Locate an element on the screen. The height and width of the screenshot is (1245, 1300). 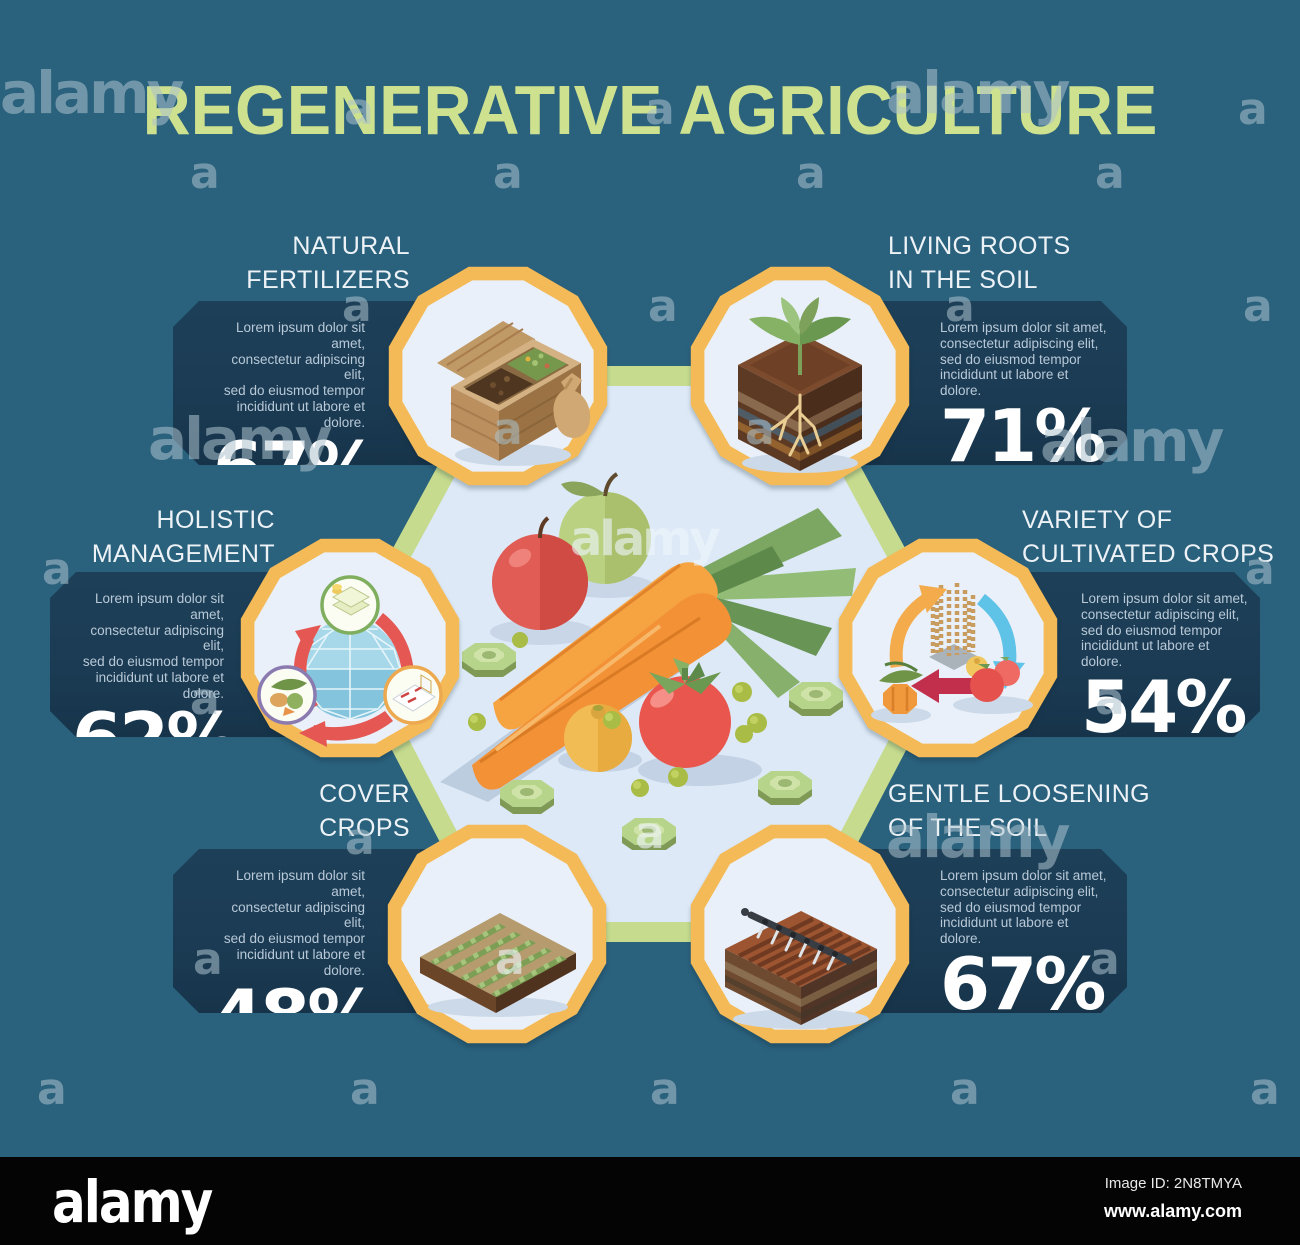
section-title: GENTLE LOOSENING OF THE SOIL is located at coordinates (1019, 811).